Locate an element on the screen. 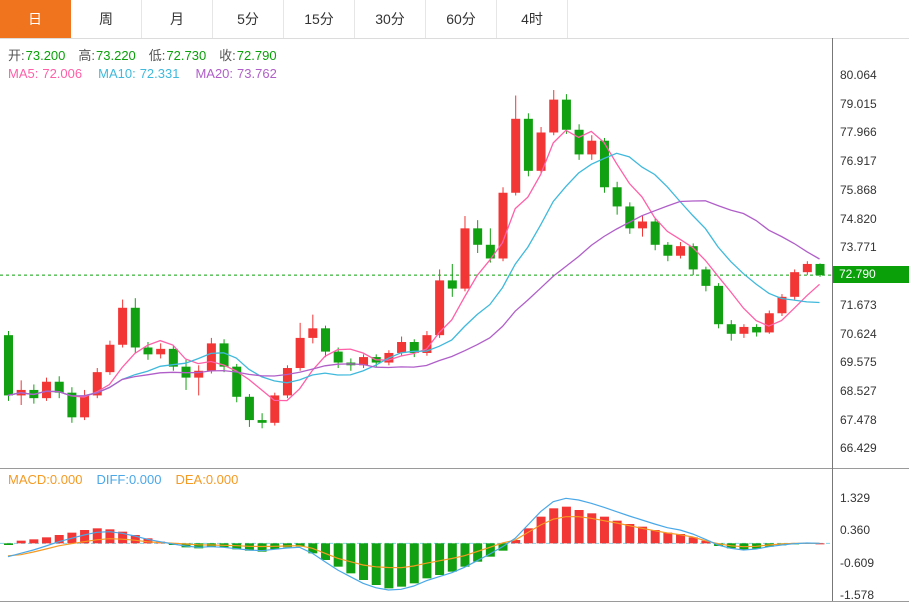 The width and height of the screenshot is (909, 603). diff-value: 0.000 is located at coordinates (145, 479).